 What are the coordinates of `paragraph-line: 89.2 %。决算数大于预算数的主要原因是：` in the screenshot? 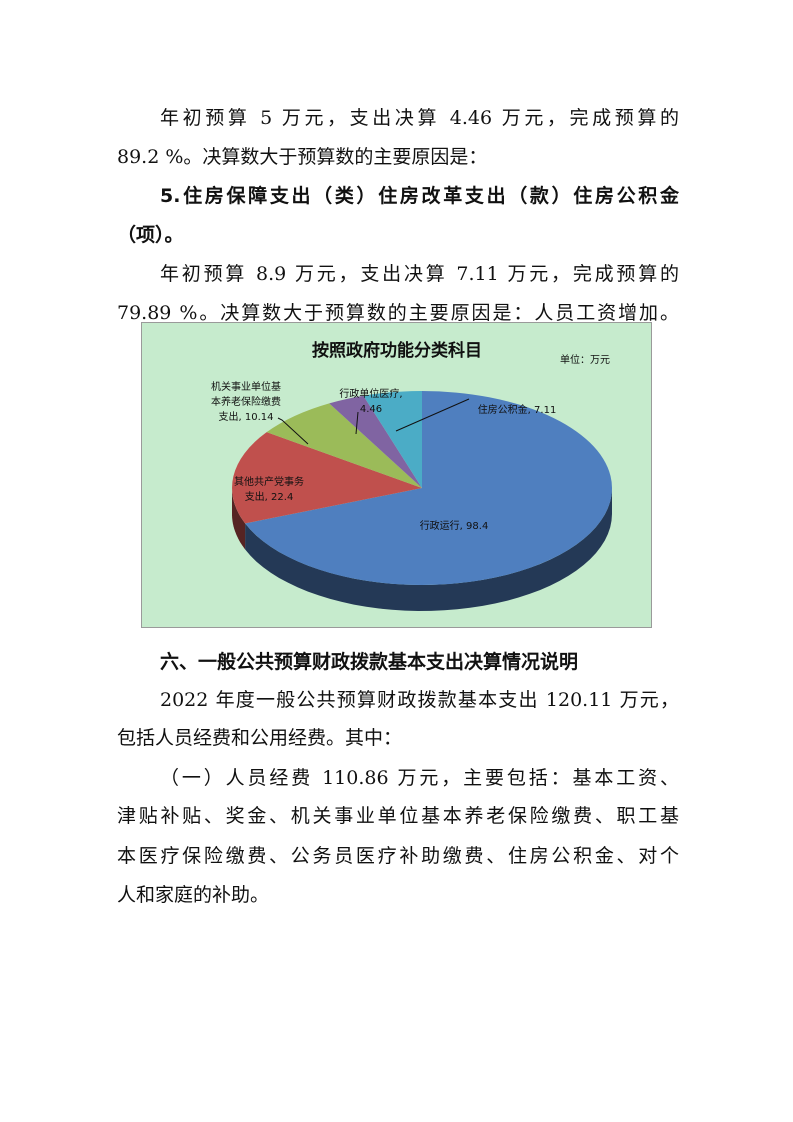 It's located at (302, 157).